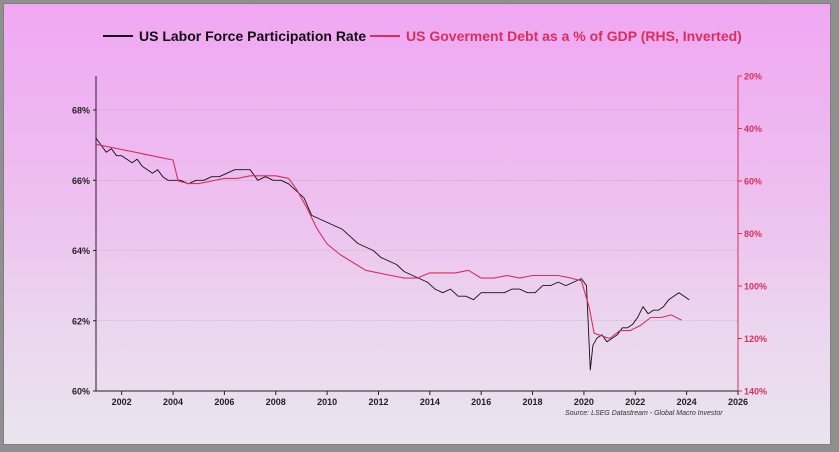 The width and height of the screenshot is (839, 452). I want to click on left-tick-label-66: 66%, so click(81, 181).